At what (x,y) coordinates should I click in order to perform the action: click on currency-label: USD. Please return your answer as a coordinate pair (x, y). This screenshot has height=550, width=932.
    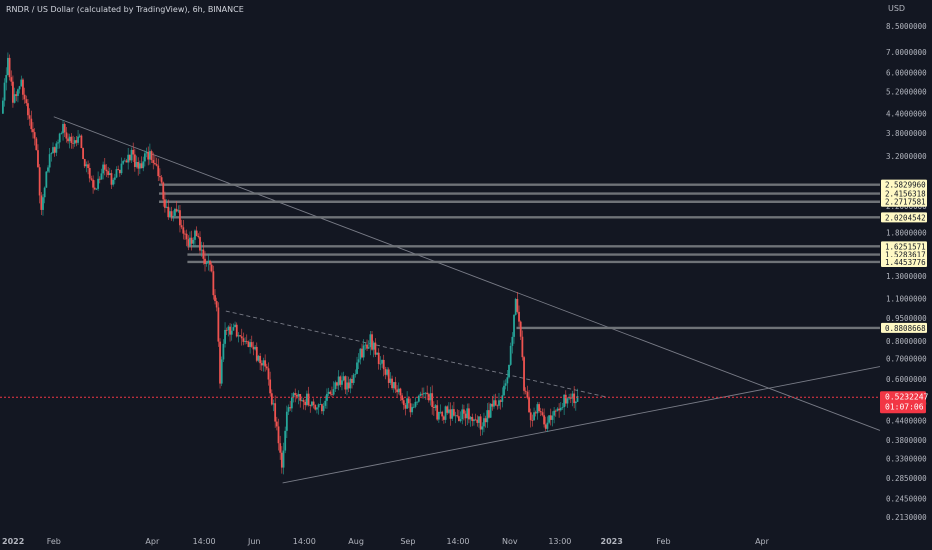
    Looking at the image, I should click on (896, 8).